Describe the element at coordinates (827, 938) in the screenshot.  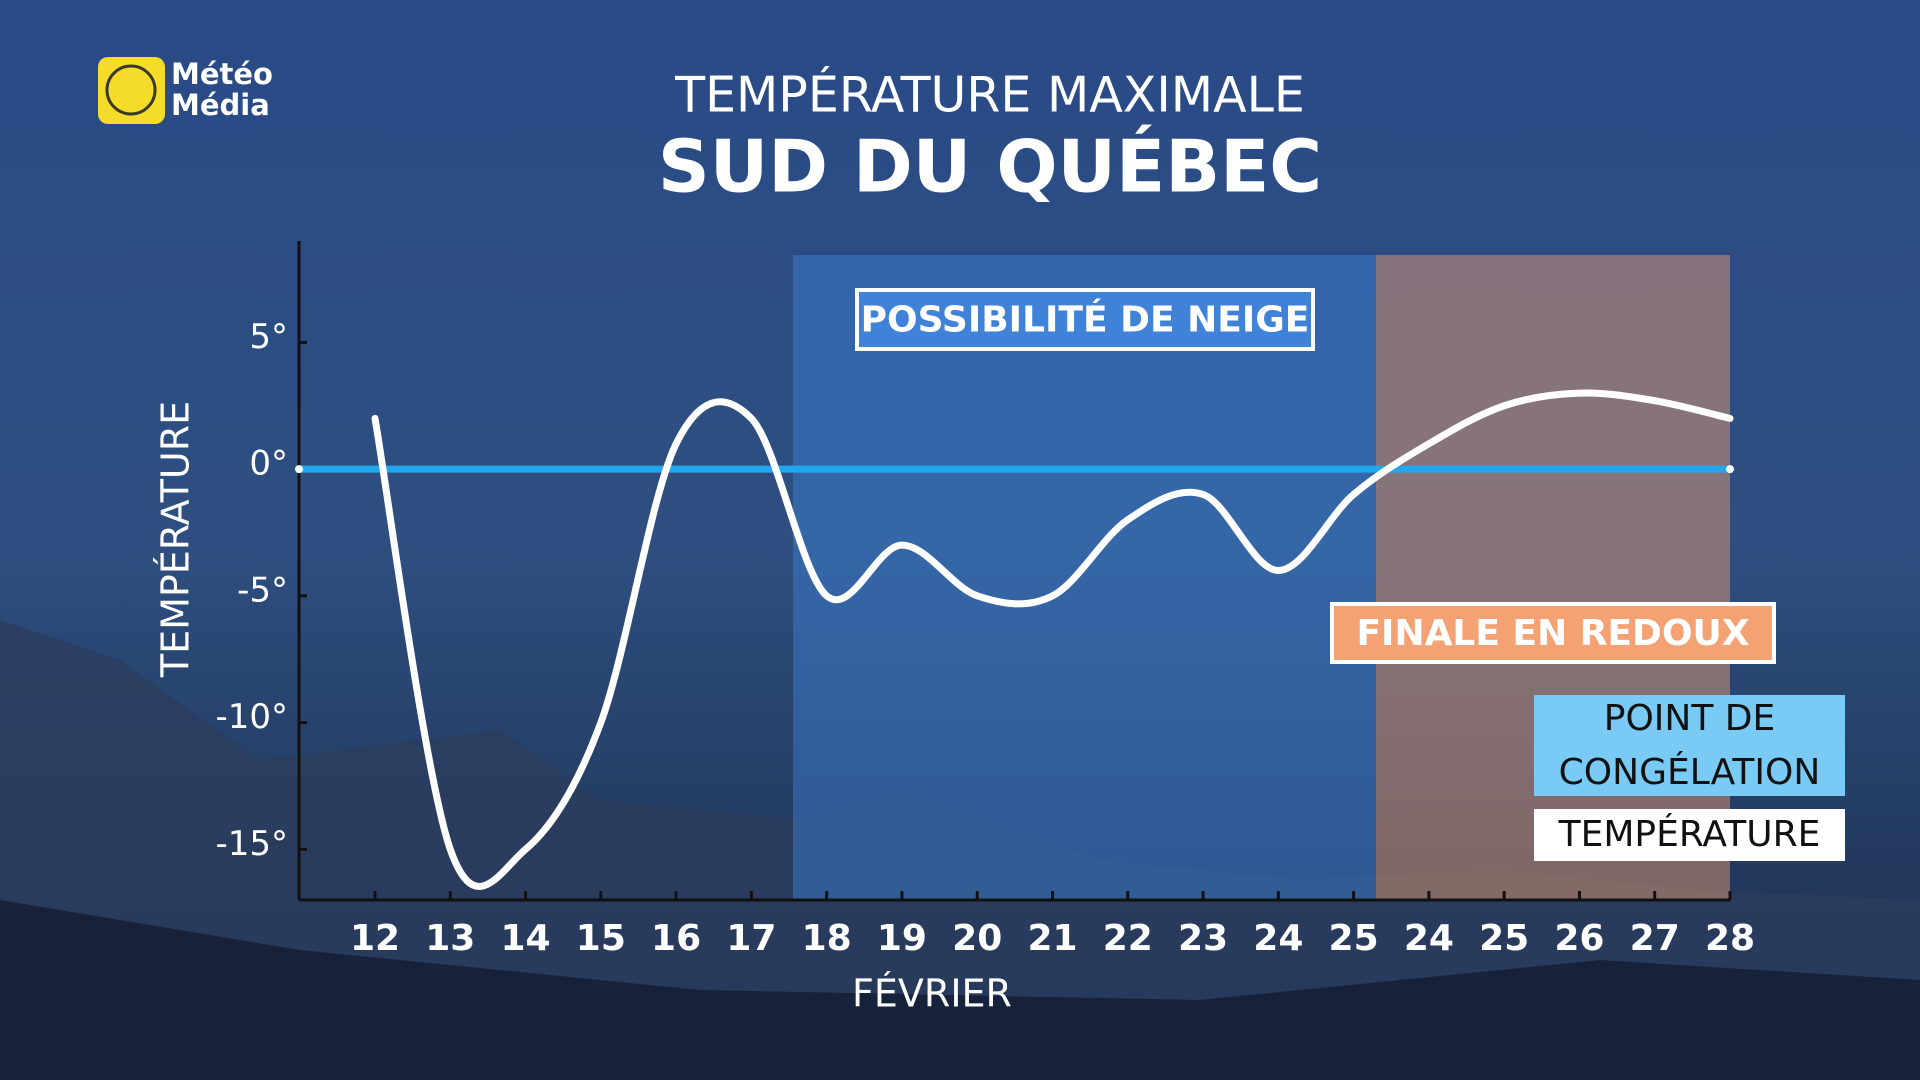
I see `x-tick-label: 18` at that location.